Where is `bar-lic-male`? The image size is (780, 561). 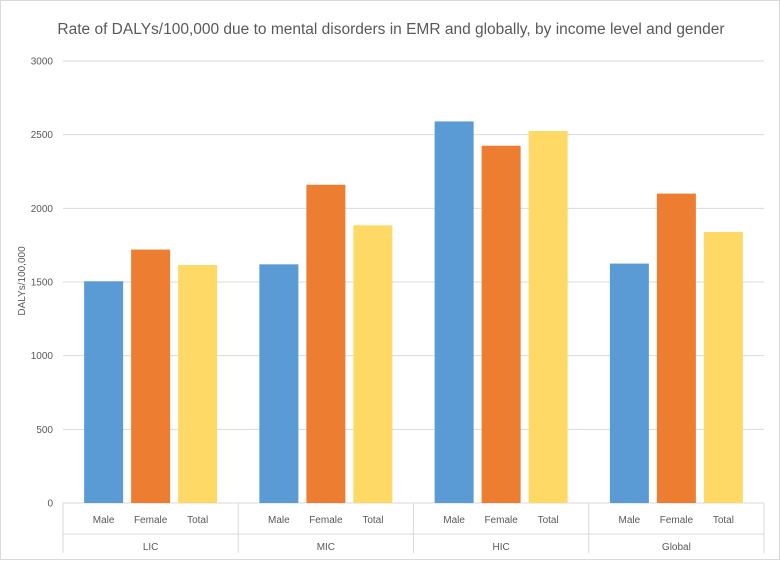 bar-lic-male is located at coordinates (104, 392).